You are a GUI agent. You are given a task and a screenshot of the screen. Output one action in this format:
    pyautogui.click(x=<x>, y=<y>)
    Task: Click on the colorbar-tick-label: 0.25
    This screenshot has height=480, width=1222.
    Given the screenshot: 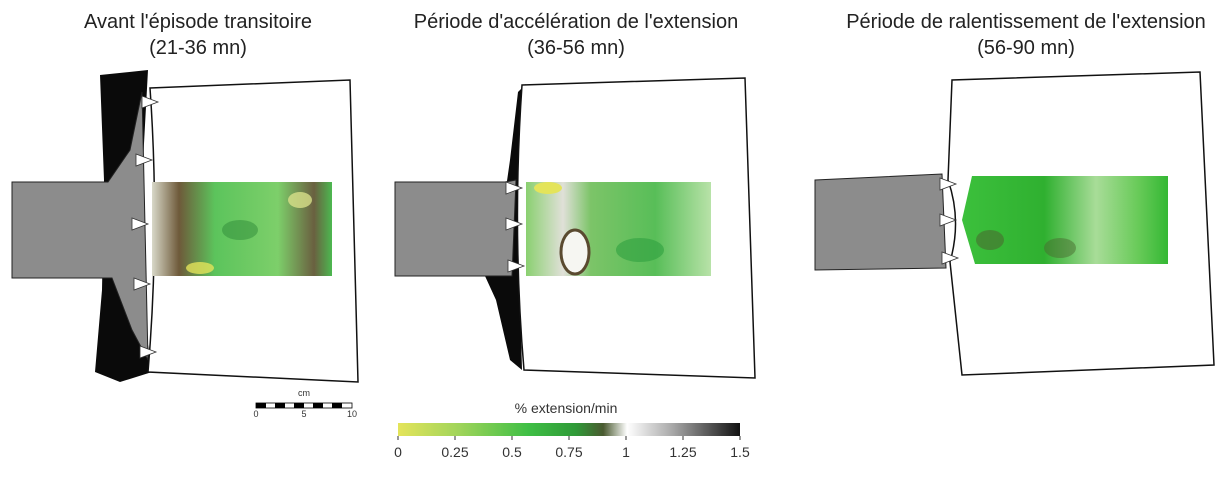 What is the action you would take?
    pyautogui.click(x=454, y=452)
    